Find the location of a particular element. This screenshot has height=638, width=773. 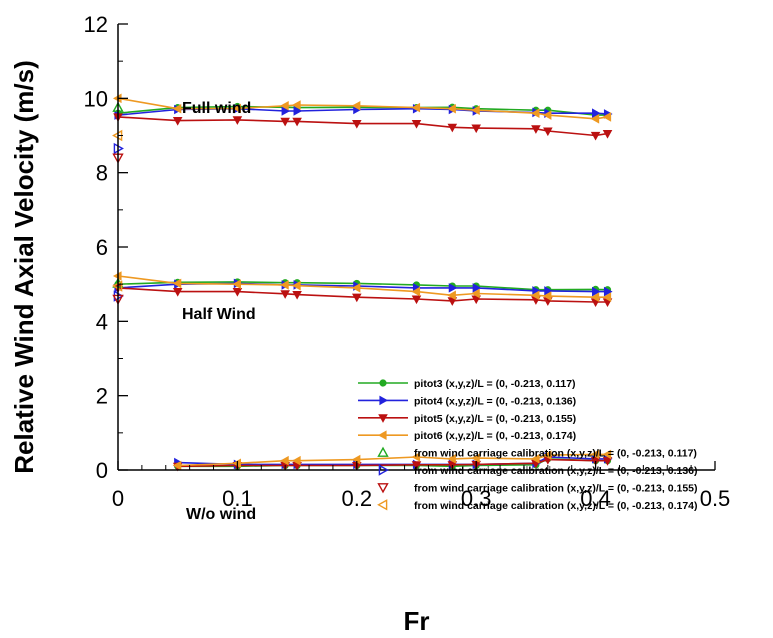

annotations: Full wind Half Wind W/o wind is located at coordinates (219, 311).